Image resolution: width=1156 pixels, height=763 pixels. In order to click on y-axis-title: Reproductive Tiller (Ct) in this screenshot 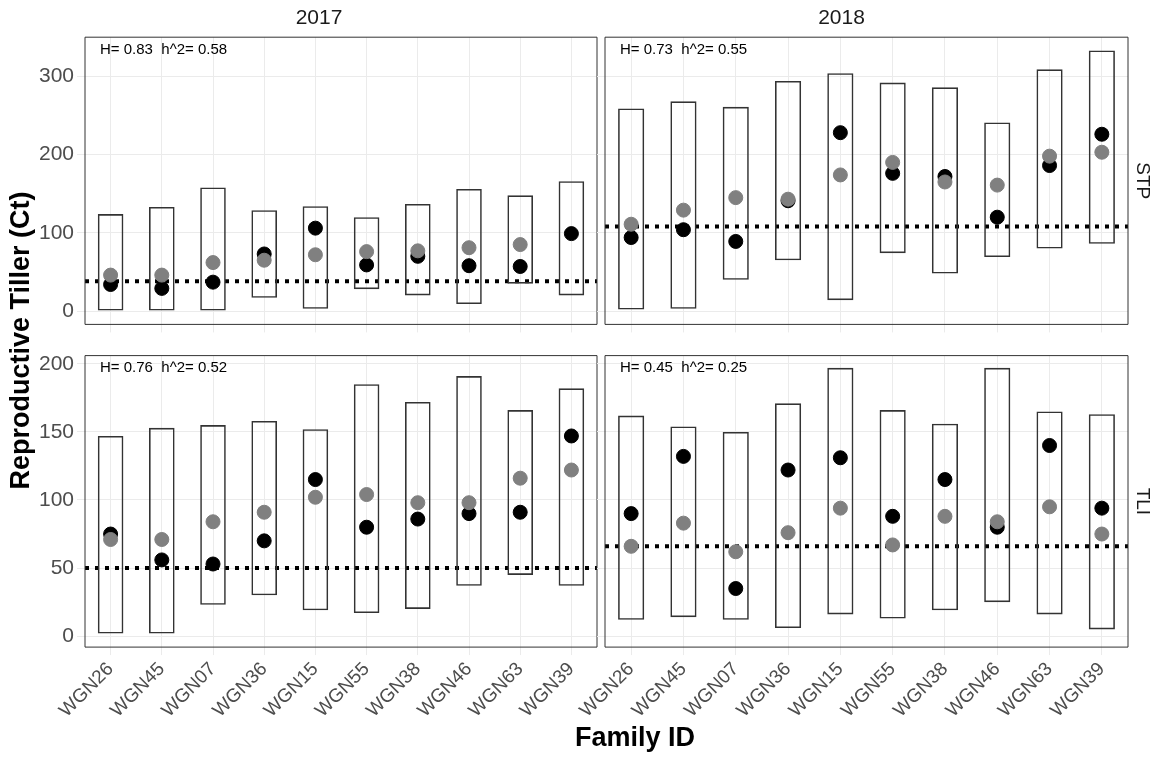, I will do `click(20, 341)`.